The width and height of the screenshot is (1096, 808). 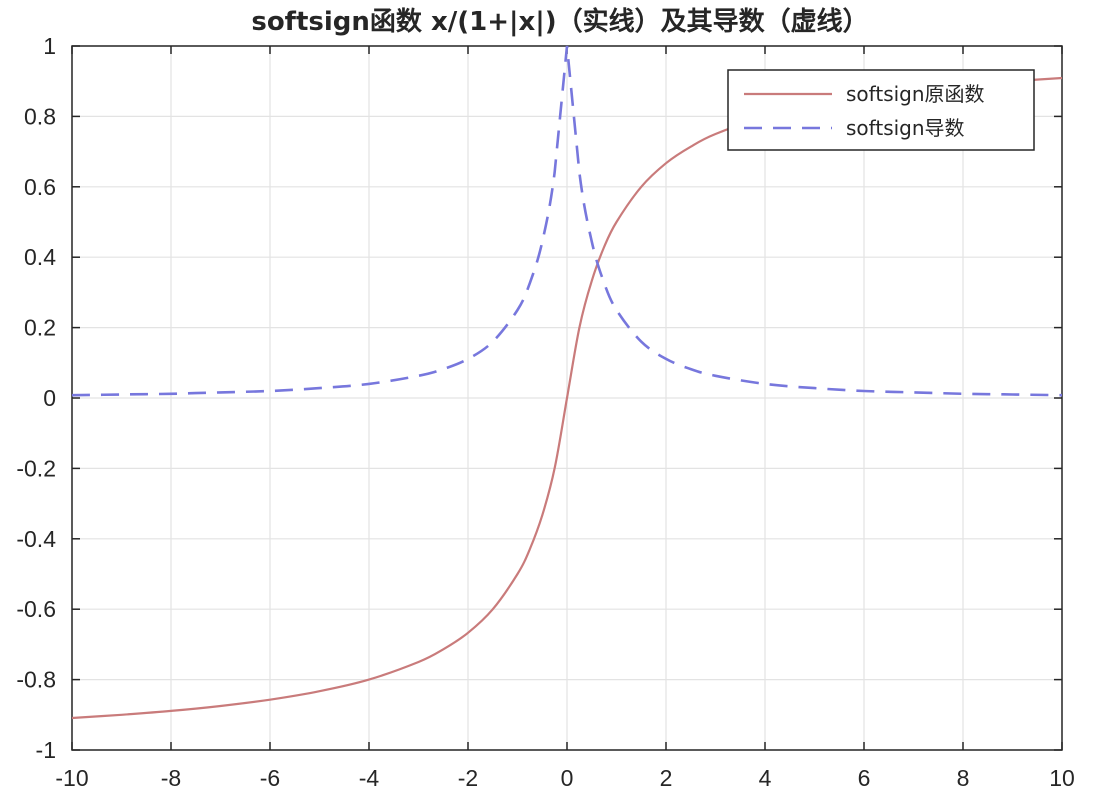 What do you see at coordinates (963, 778) in the screenshot?
I see `x-tick-label: 8` at bounding box center [963, 778].